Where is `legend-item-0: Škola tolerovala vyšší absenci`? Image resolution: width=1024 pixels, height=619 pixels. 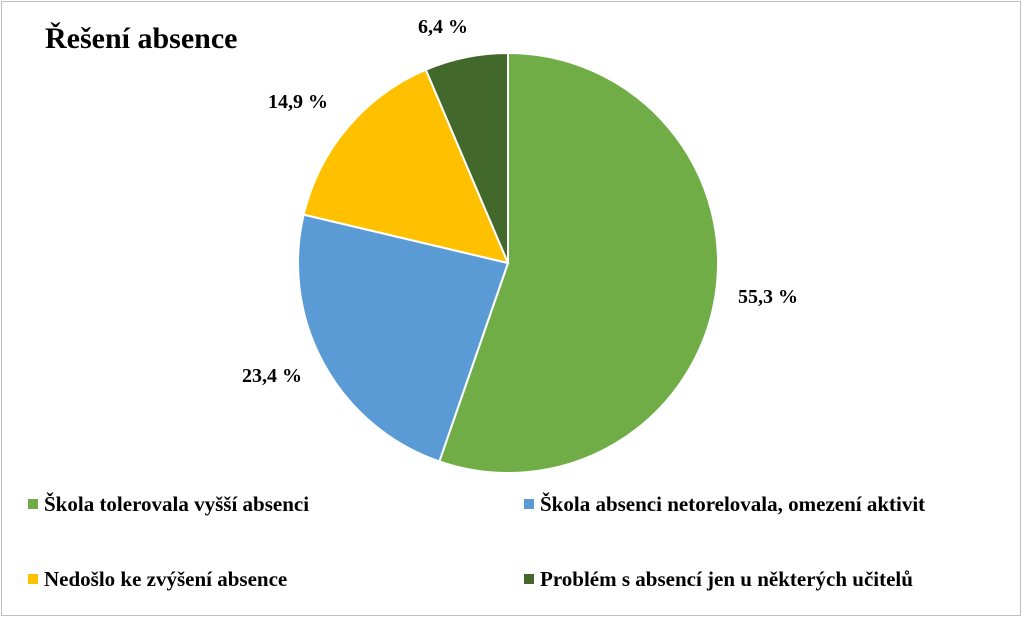 legend-item-0: Škola tolerovala vyšší absenci is located at coordinates (168, 504).